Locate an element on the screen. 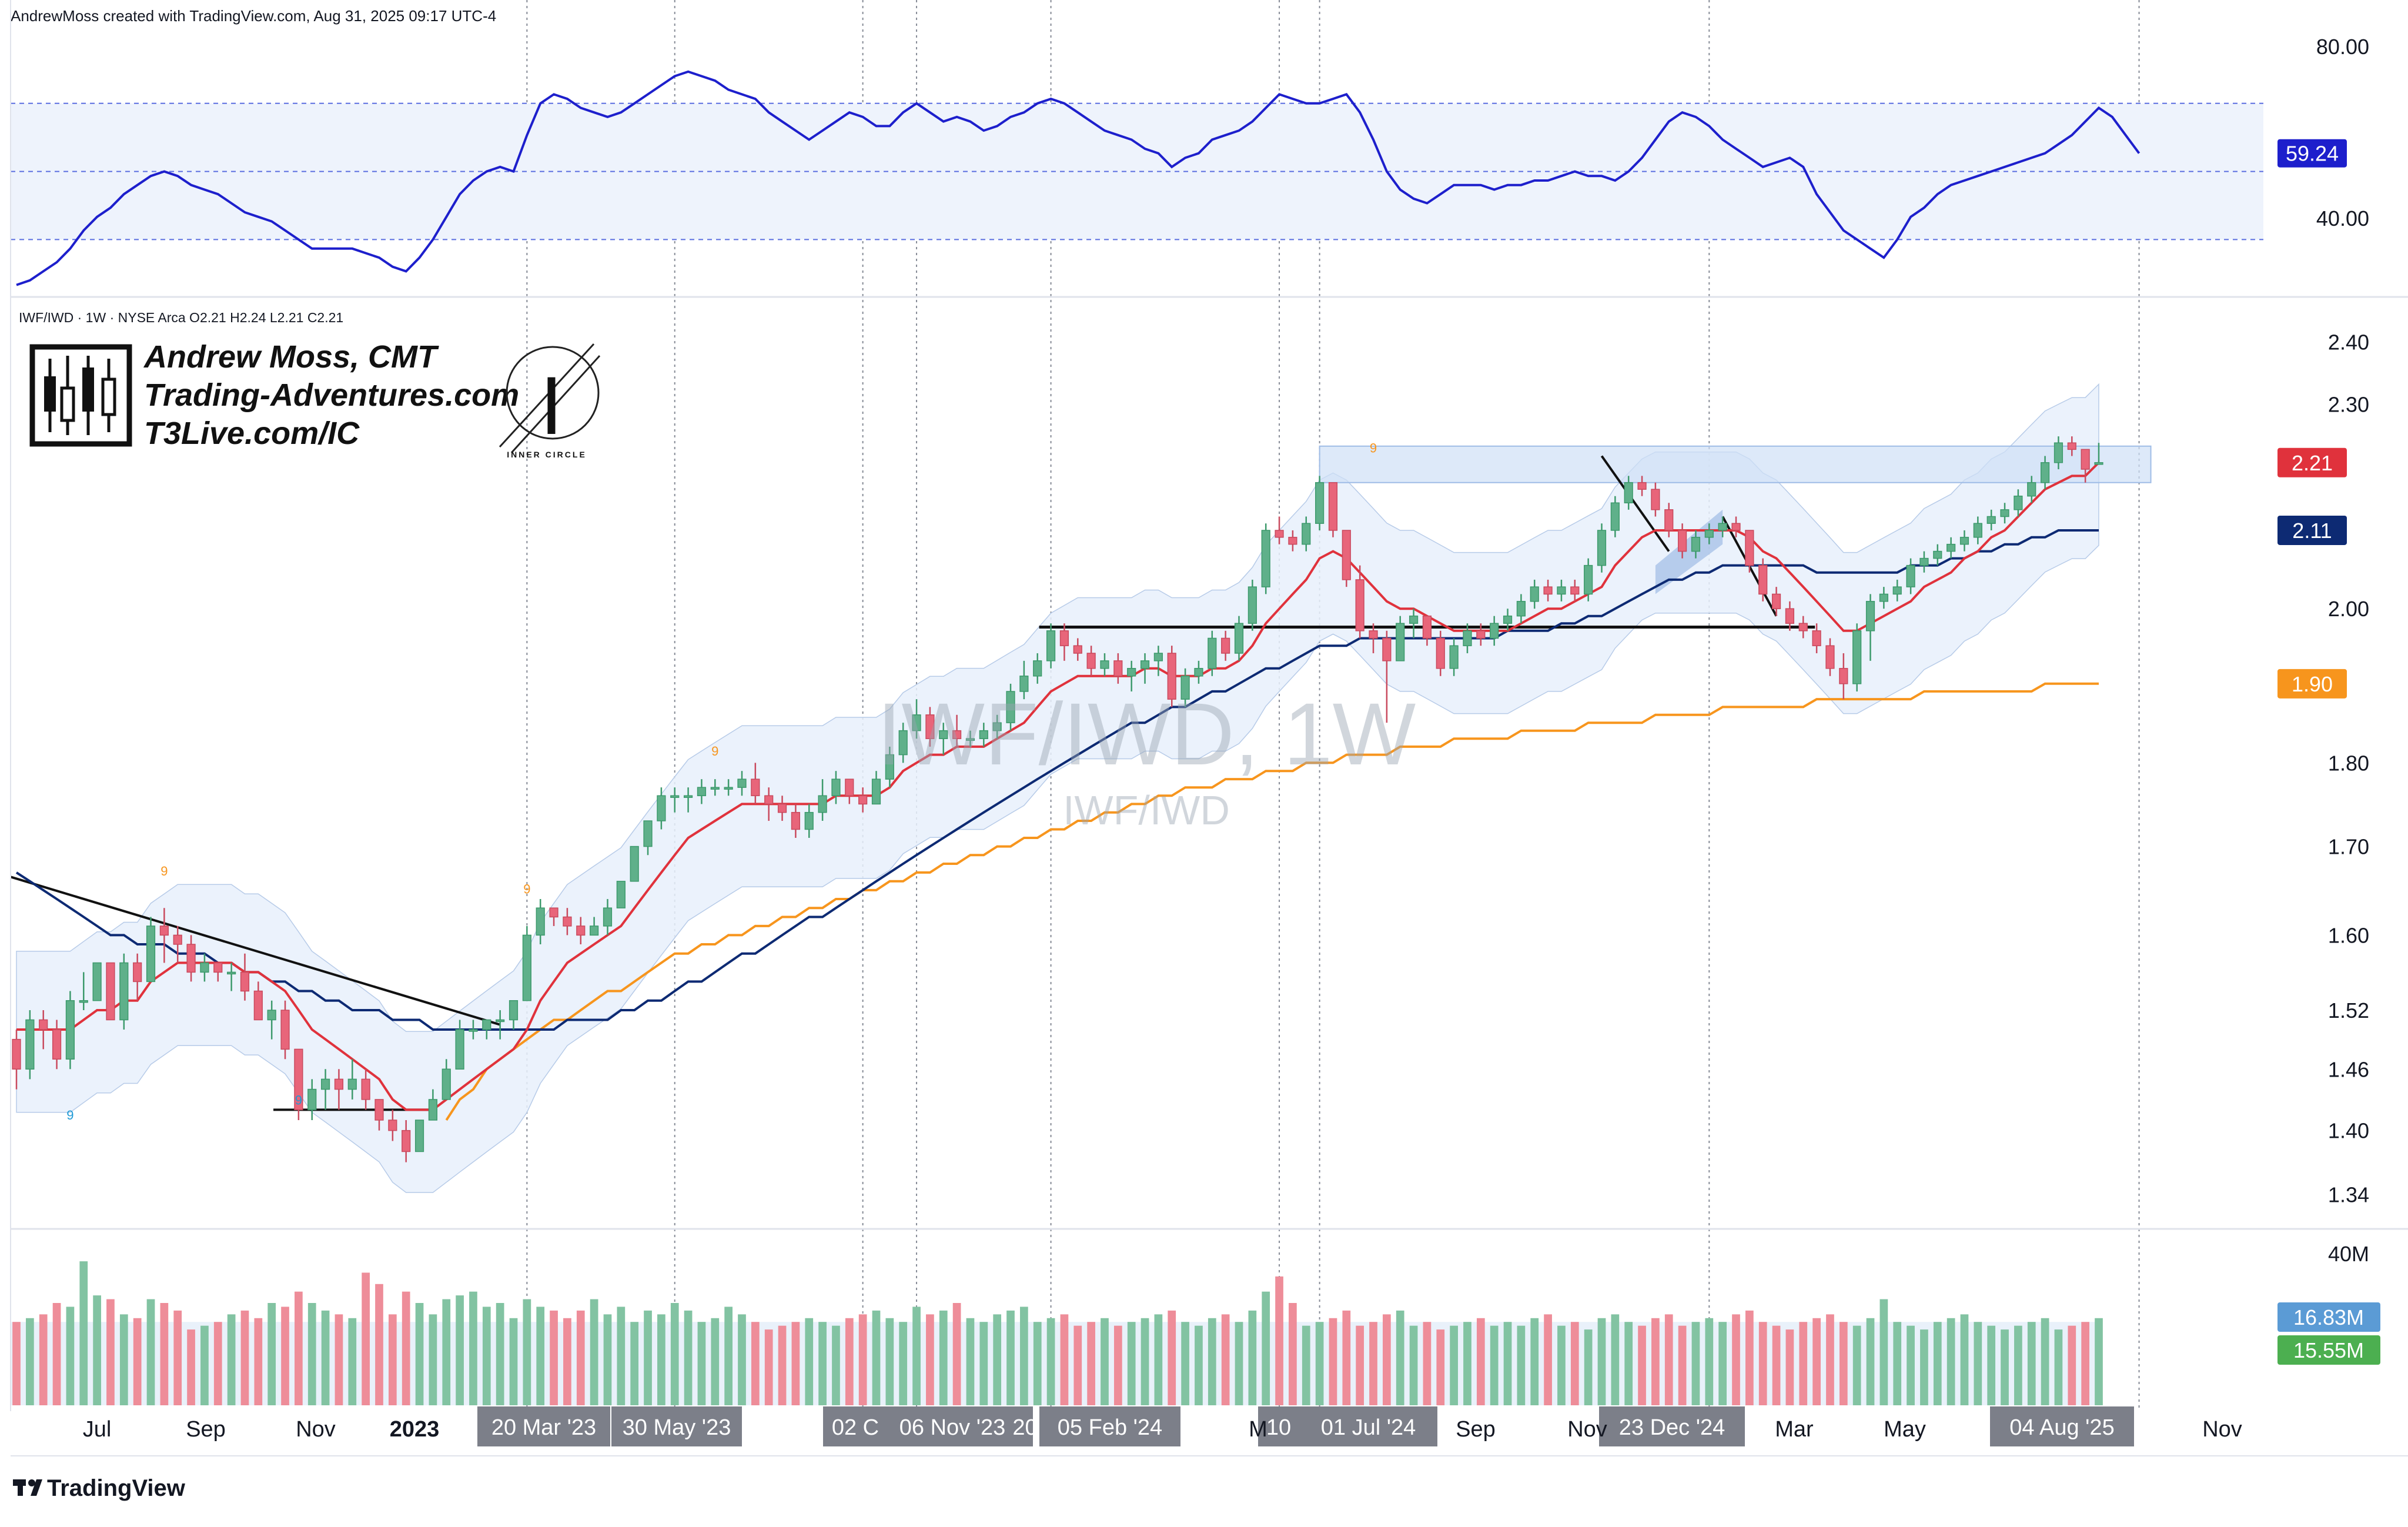 The width and height of the screenshot is (2408, 1527). rsi-panel is located at coordinates (1137, 178).